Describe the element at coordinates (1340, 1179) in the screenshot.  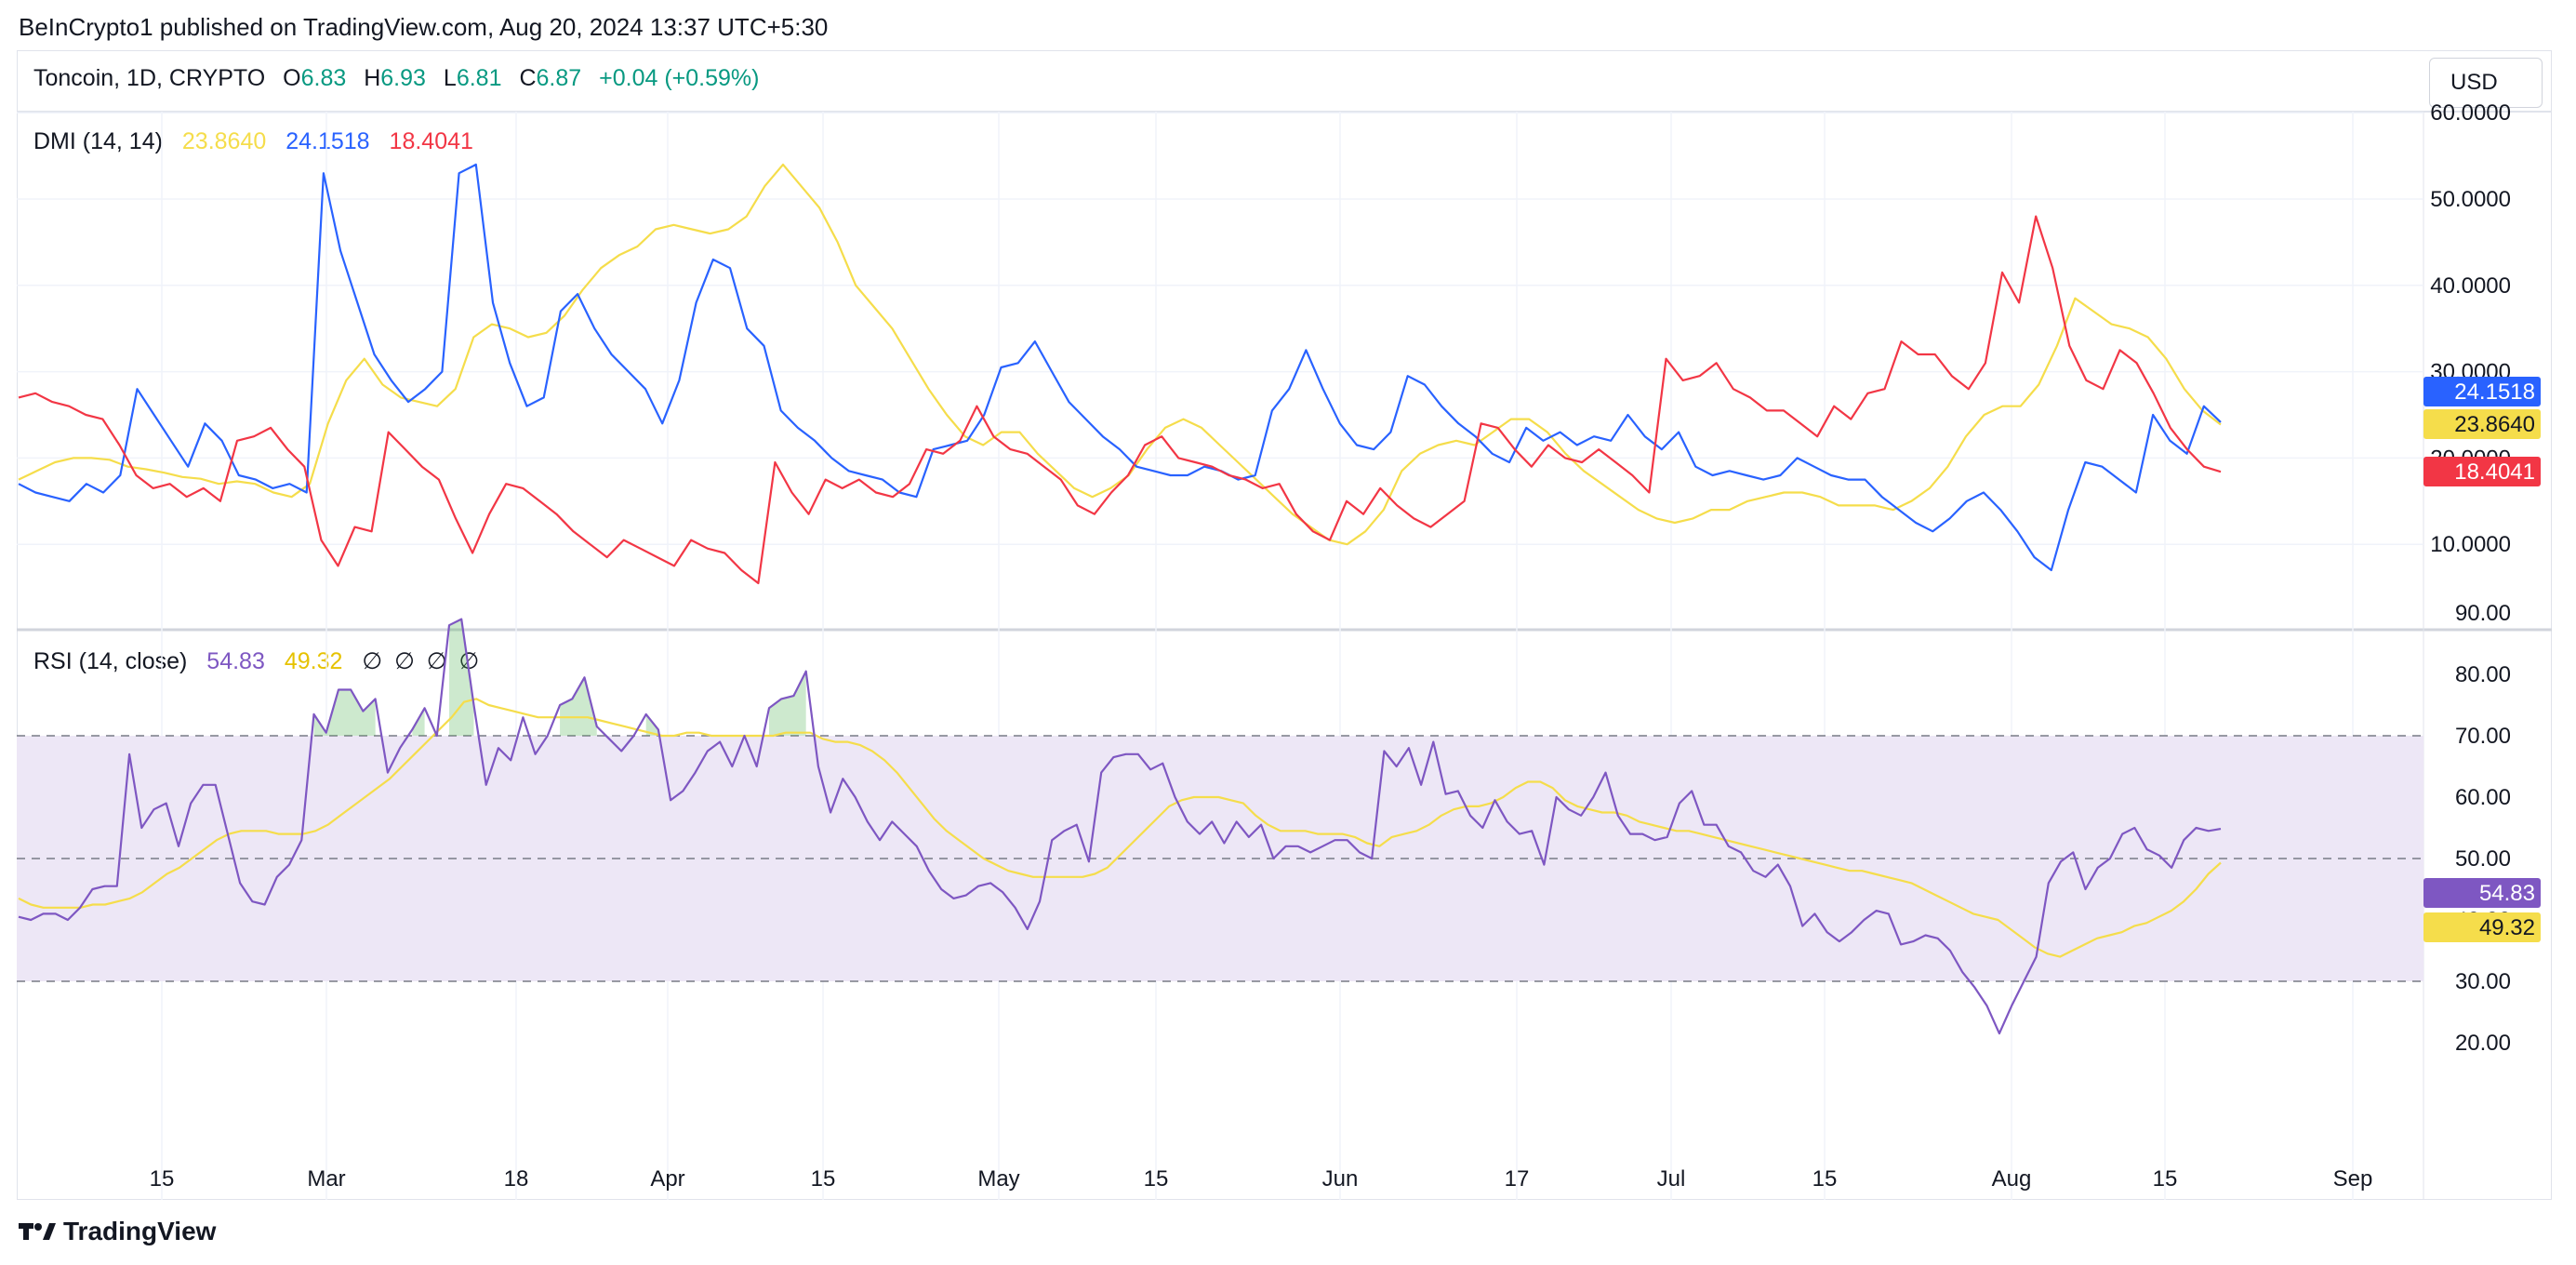
I see `x-axis-tick-label: Jun` at that location.